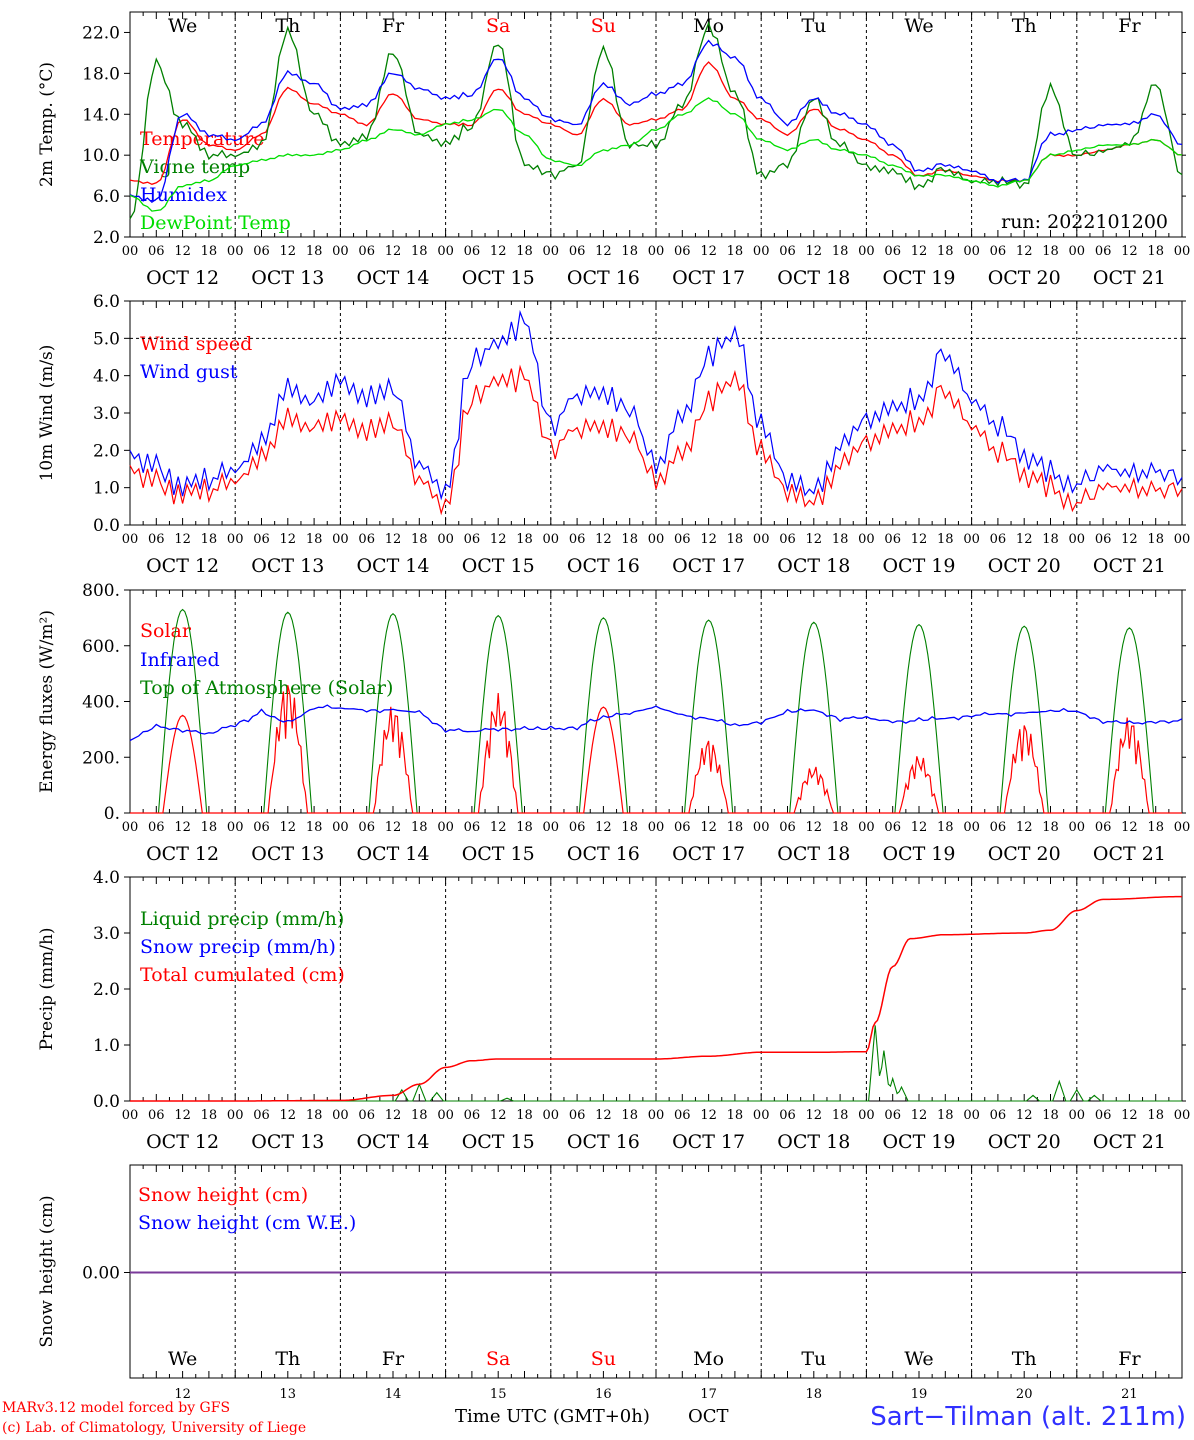 The image size is (1194, 1440). What do you see at coordinates (287, 1359) in the screenshot?
I see `weekday-label: Th` at bounding box center [287, 1359].